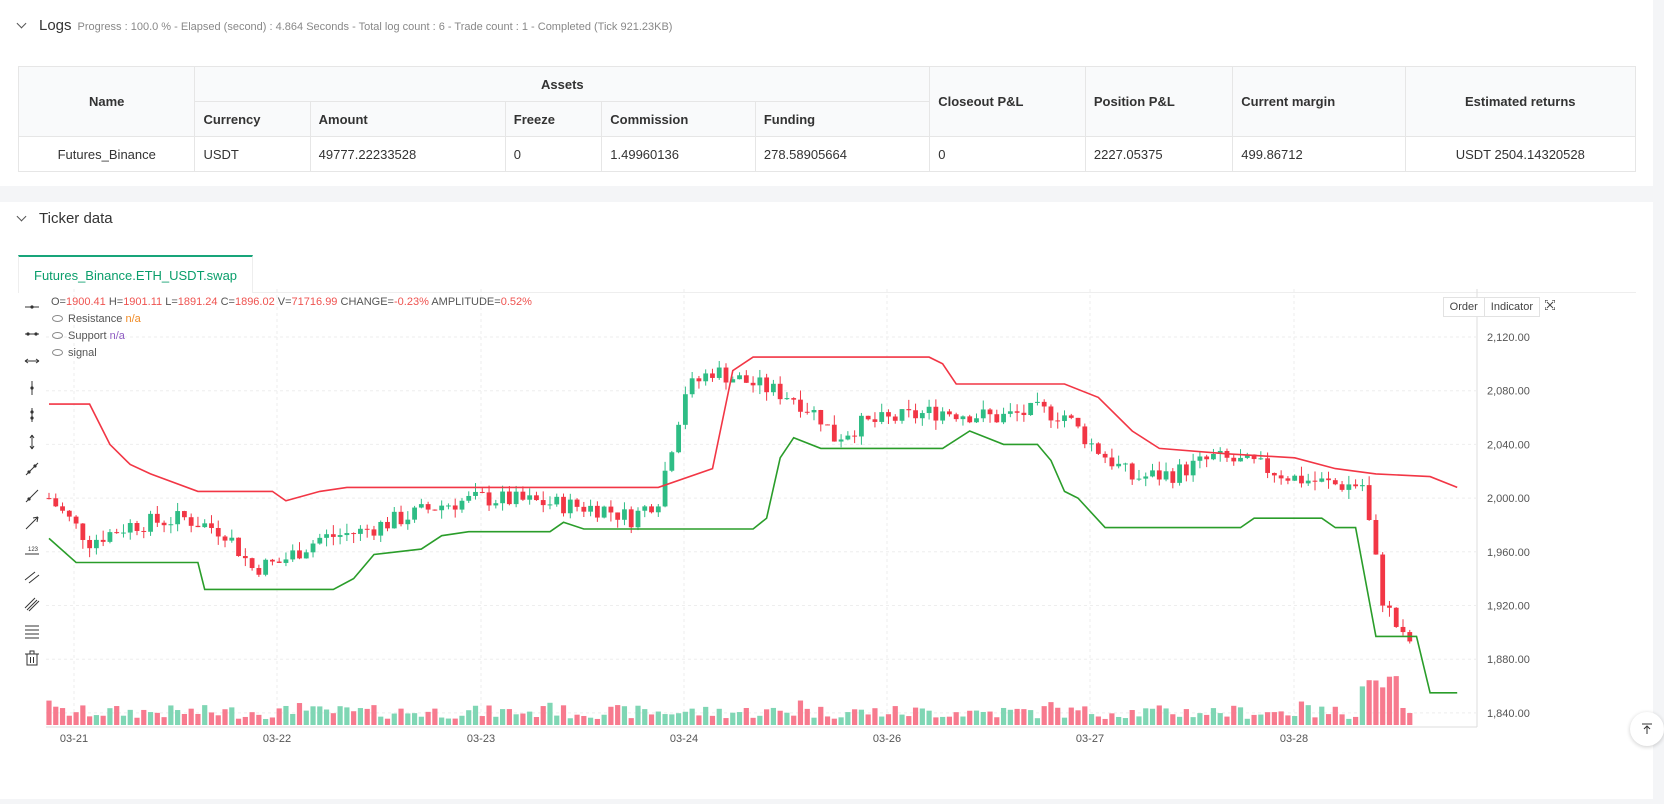 This screenshot has height=804, width=1664. Describe the element at coordinates (32, 388) in the screenshot. I see `vertical-ray-icon` at that location.